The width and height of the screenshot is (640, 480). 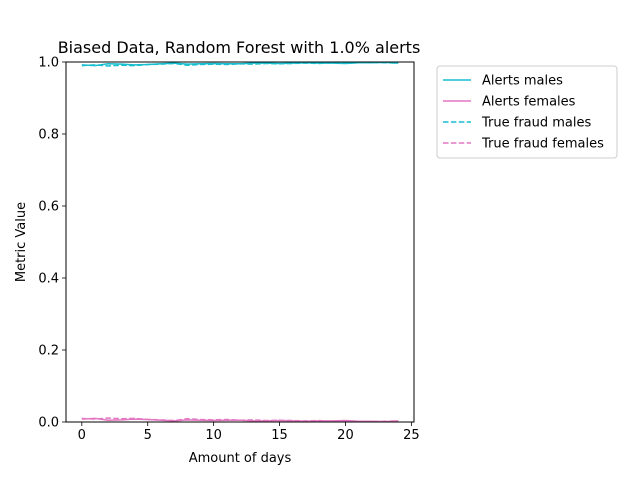 What do you see at coordinates (48, 423) in the screenshot?
I see `y-tick-label: 0.0` at bounding box center [48, 423].